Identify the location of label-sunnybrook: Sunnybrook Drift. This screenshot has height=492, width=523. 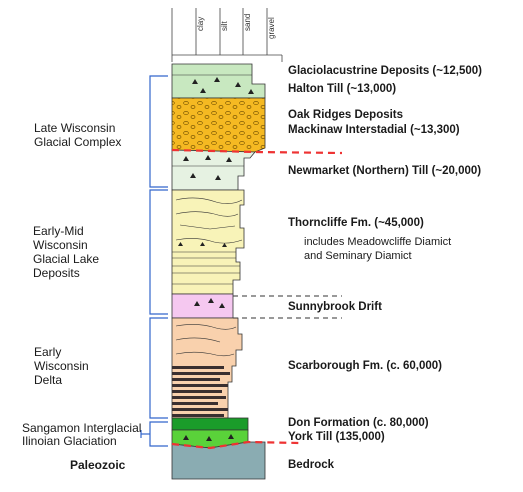
(335, 307).